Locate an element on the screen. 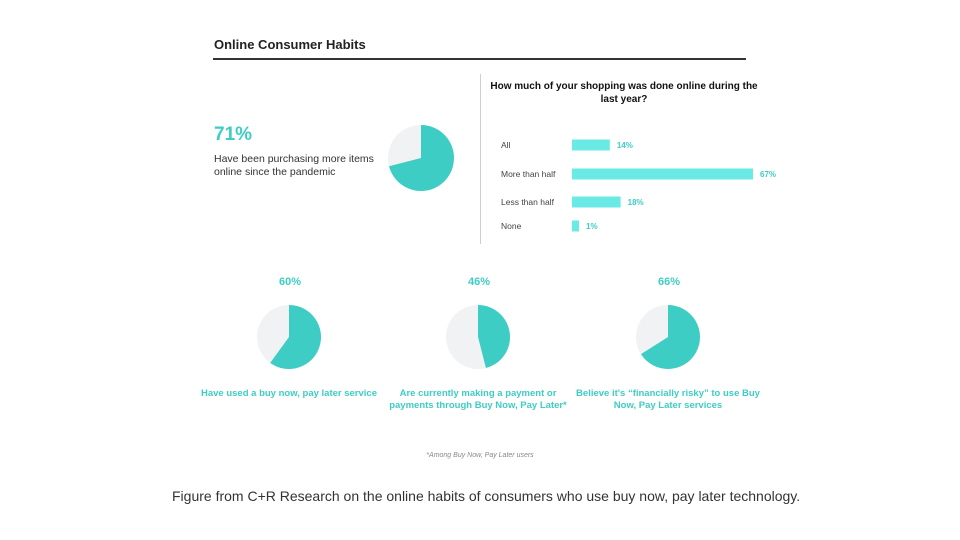 This screenshot has height=540, width=960. bar-value-label: 18% is located at coordinates (636, 202).